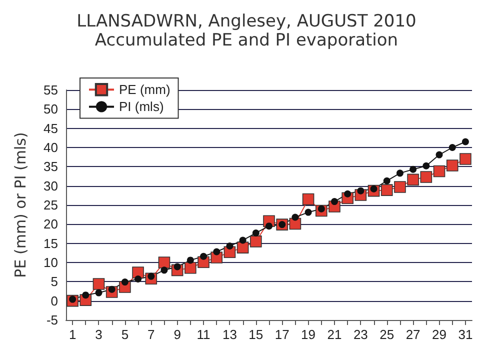 Image resolution: width=493 pixels, height=356 pixels. What do you see at coordinates (141, 106) in the screenshot?
I see `legend-label: PI (mls)` at bounding box center [141, 106].